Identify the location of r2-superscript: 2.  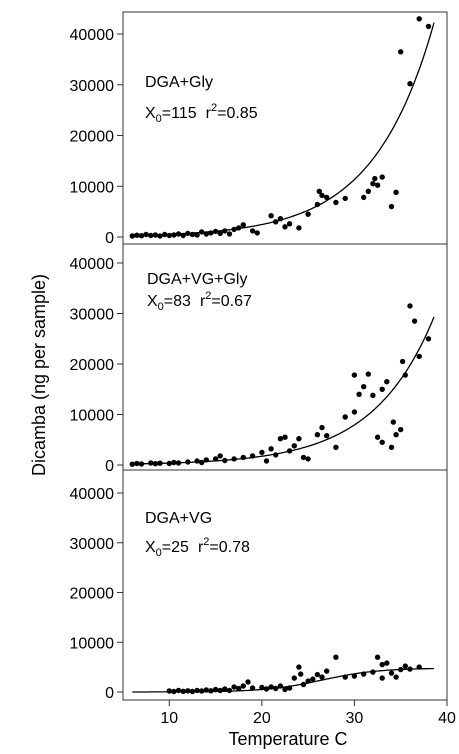
(214, 108).